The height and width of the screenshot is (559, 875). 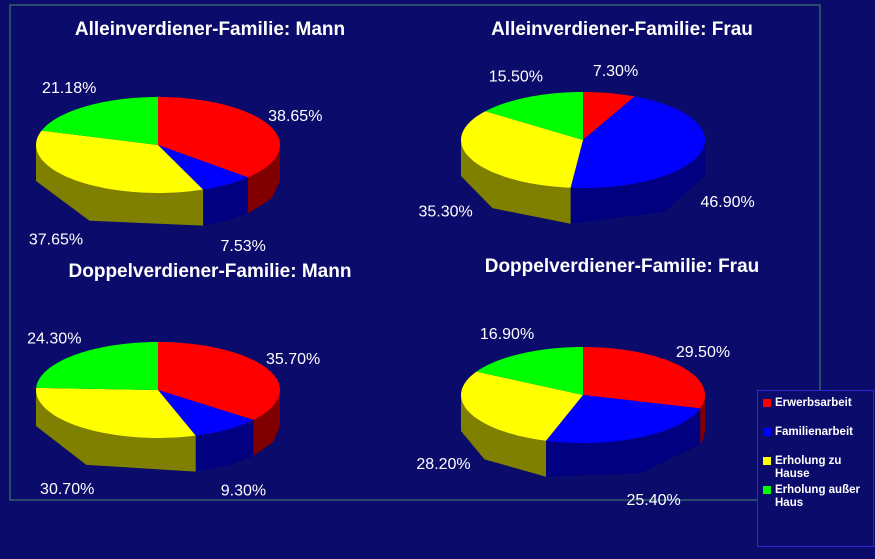 What do you see at coordinates (507, 334) in the screenshot?
I see `value-label: 16.90%` at bounding box center [507, 334].